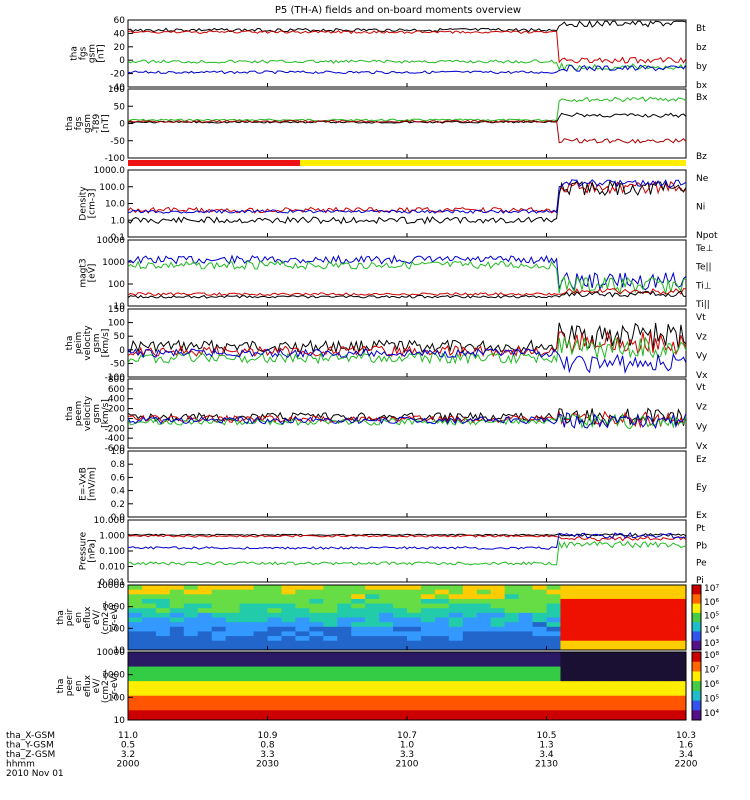 This screenshot has height=800, width=750. Describe the element at coordinates (701, 460) in the screenshot. I see `legend-Ez: Ez` at that location.